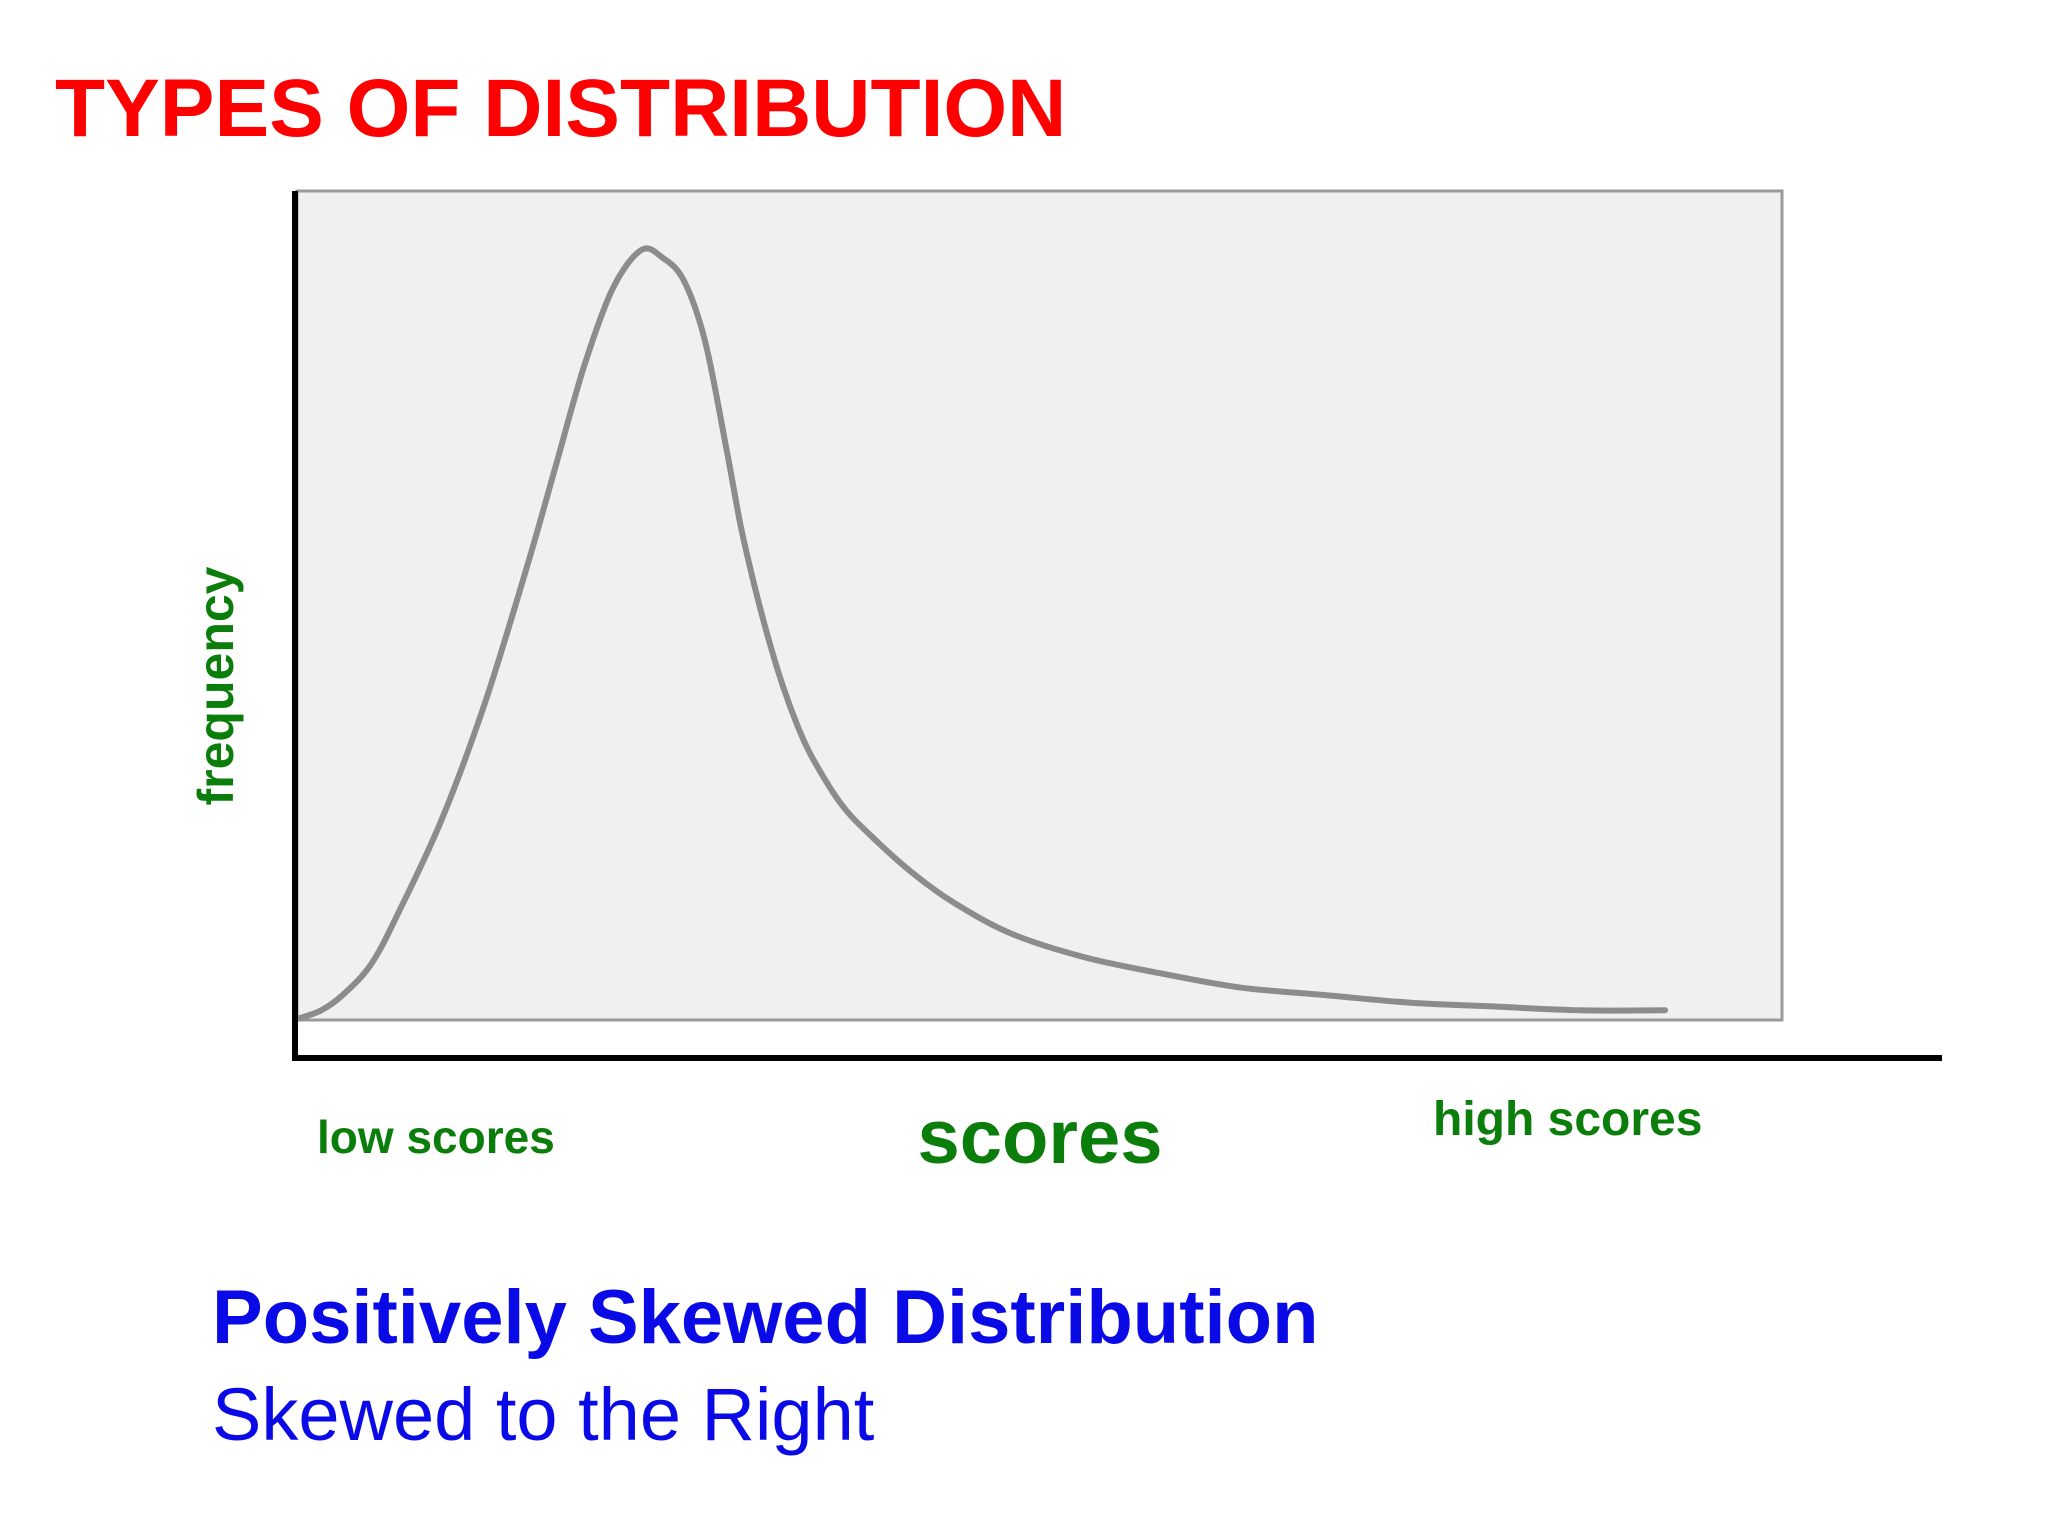 This screenshot has height=1536, width=2048. What do you see at coordinates (216, 685) in the screenshot?
I see `y-axis-label: frequency` at bounding box center [216, 685].